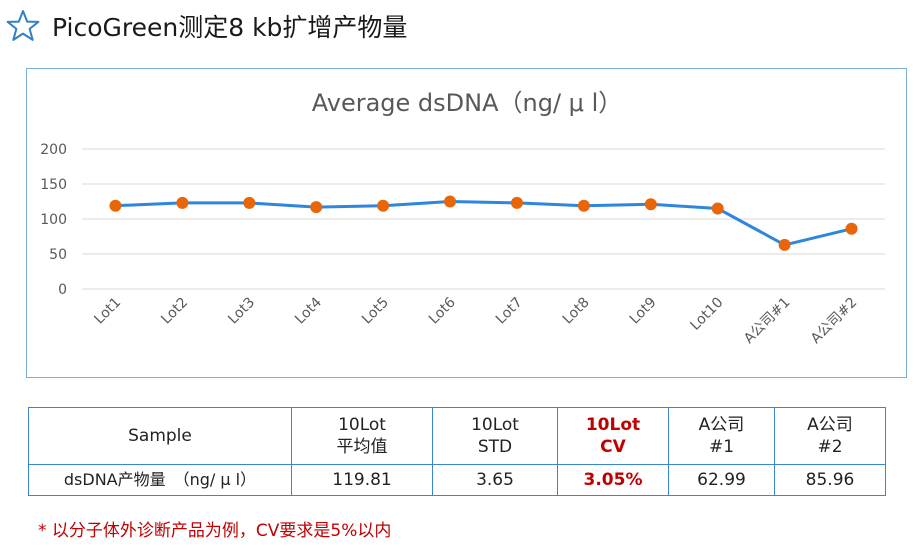 The height and width of the screenshot is (548, 918). I want to click on x-tick-label: Lot6, so click(442, 310).